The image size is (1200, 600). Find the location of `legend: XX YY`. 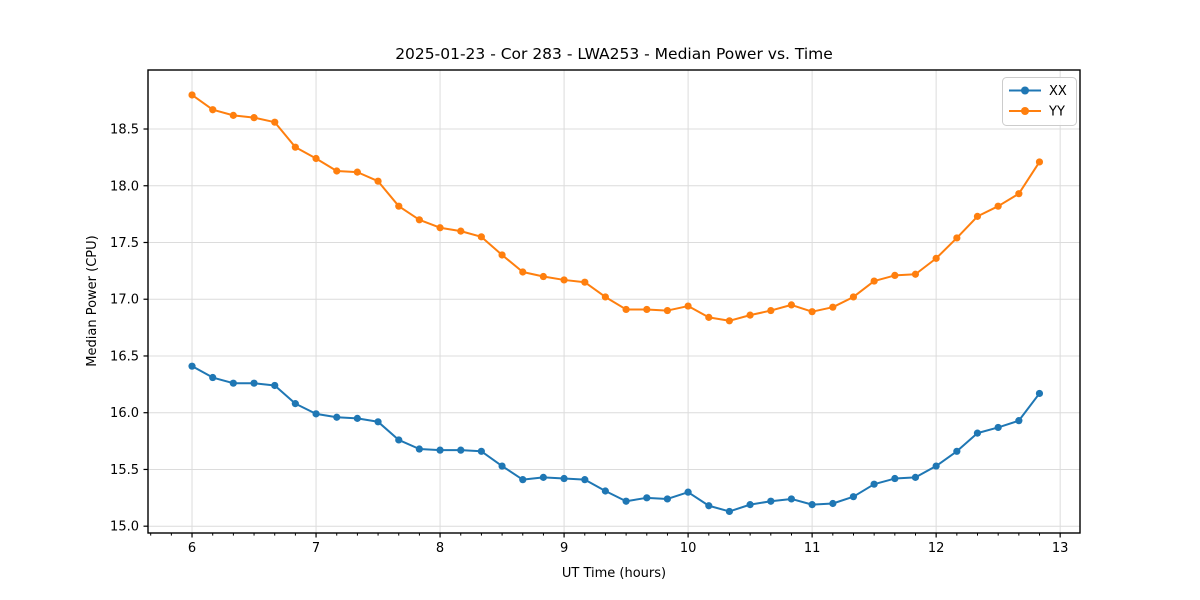

legend: XX YY is located at coordinates (1039, 101).